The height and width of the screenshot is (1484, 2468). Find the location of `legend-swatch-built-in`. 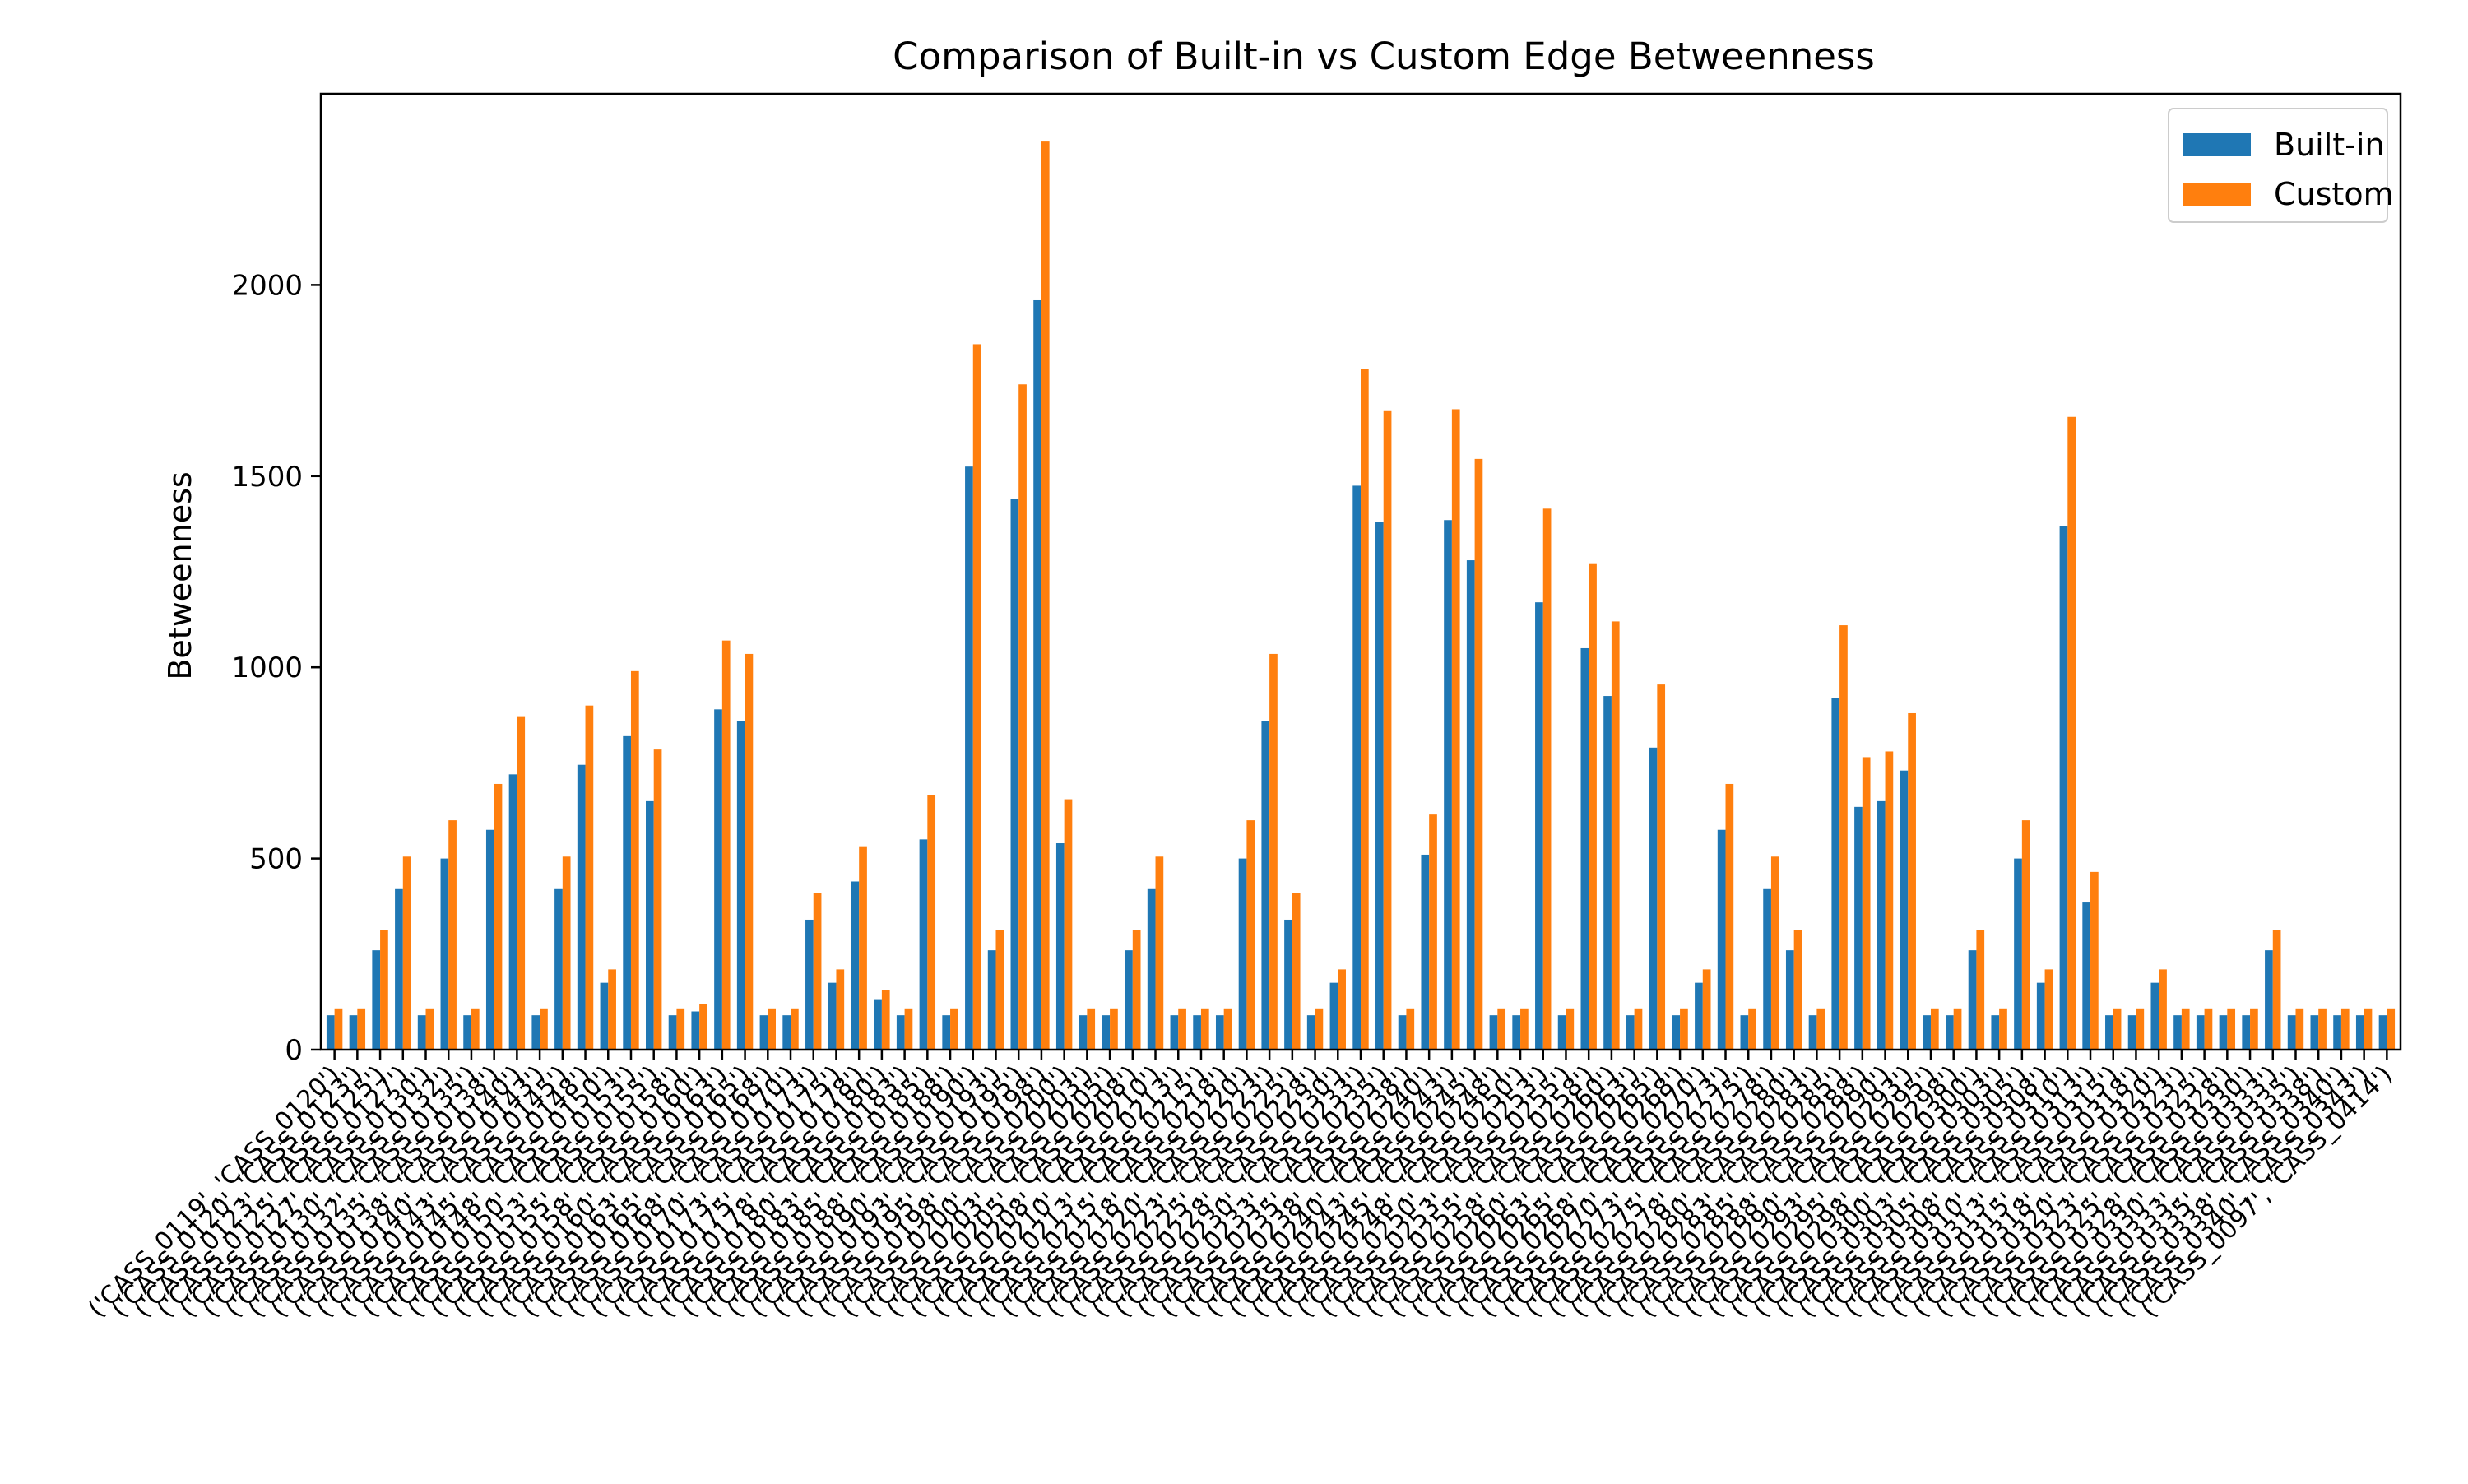

legend-swatch-built-in is located at coordinates (2217, 144).